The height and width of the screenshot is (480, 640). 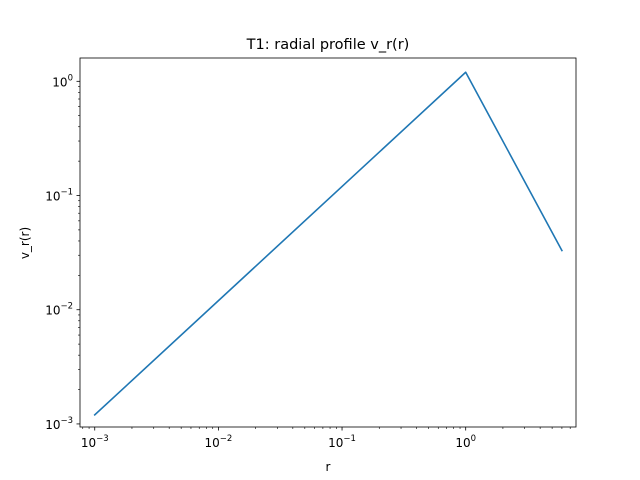 What do you see at coordinates (465, 442) in the screenshot?
I see `x-tick-label: 10⁰` at bounding box center [465, 442].